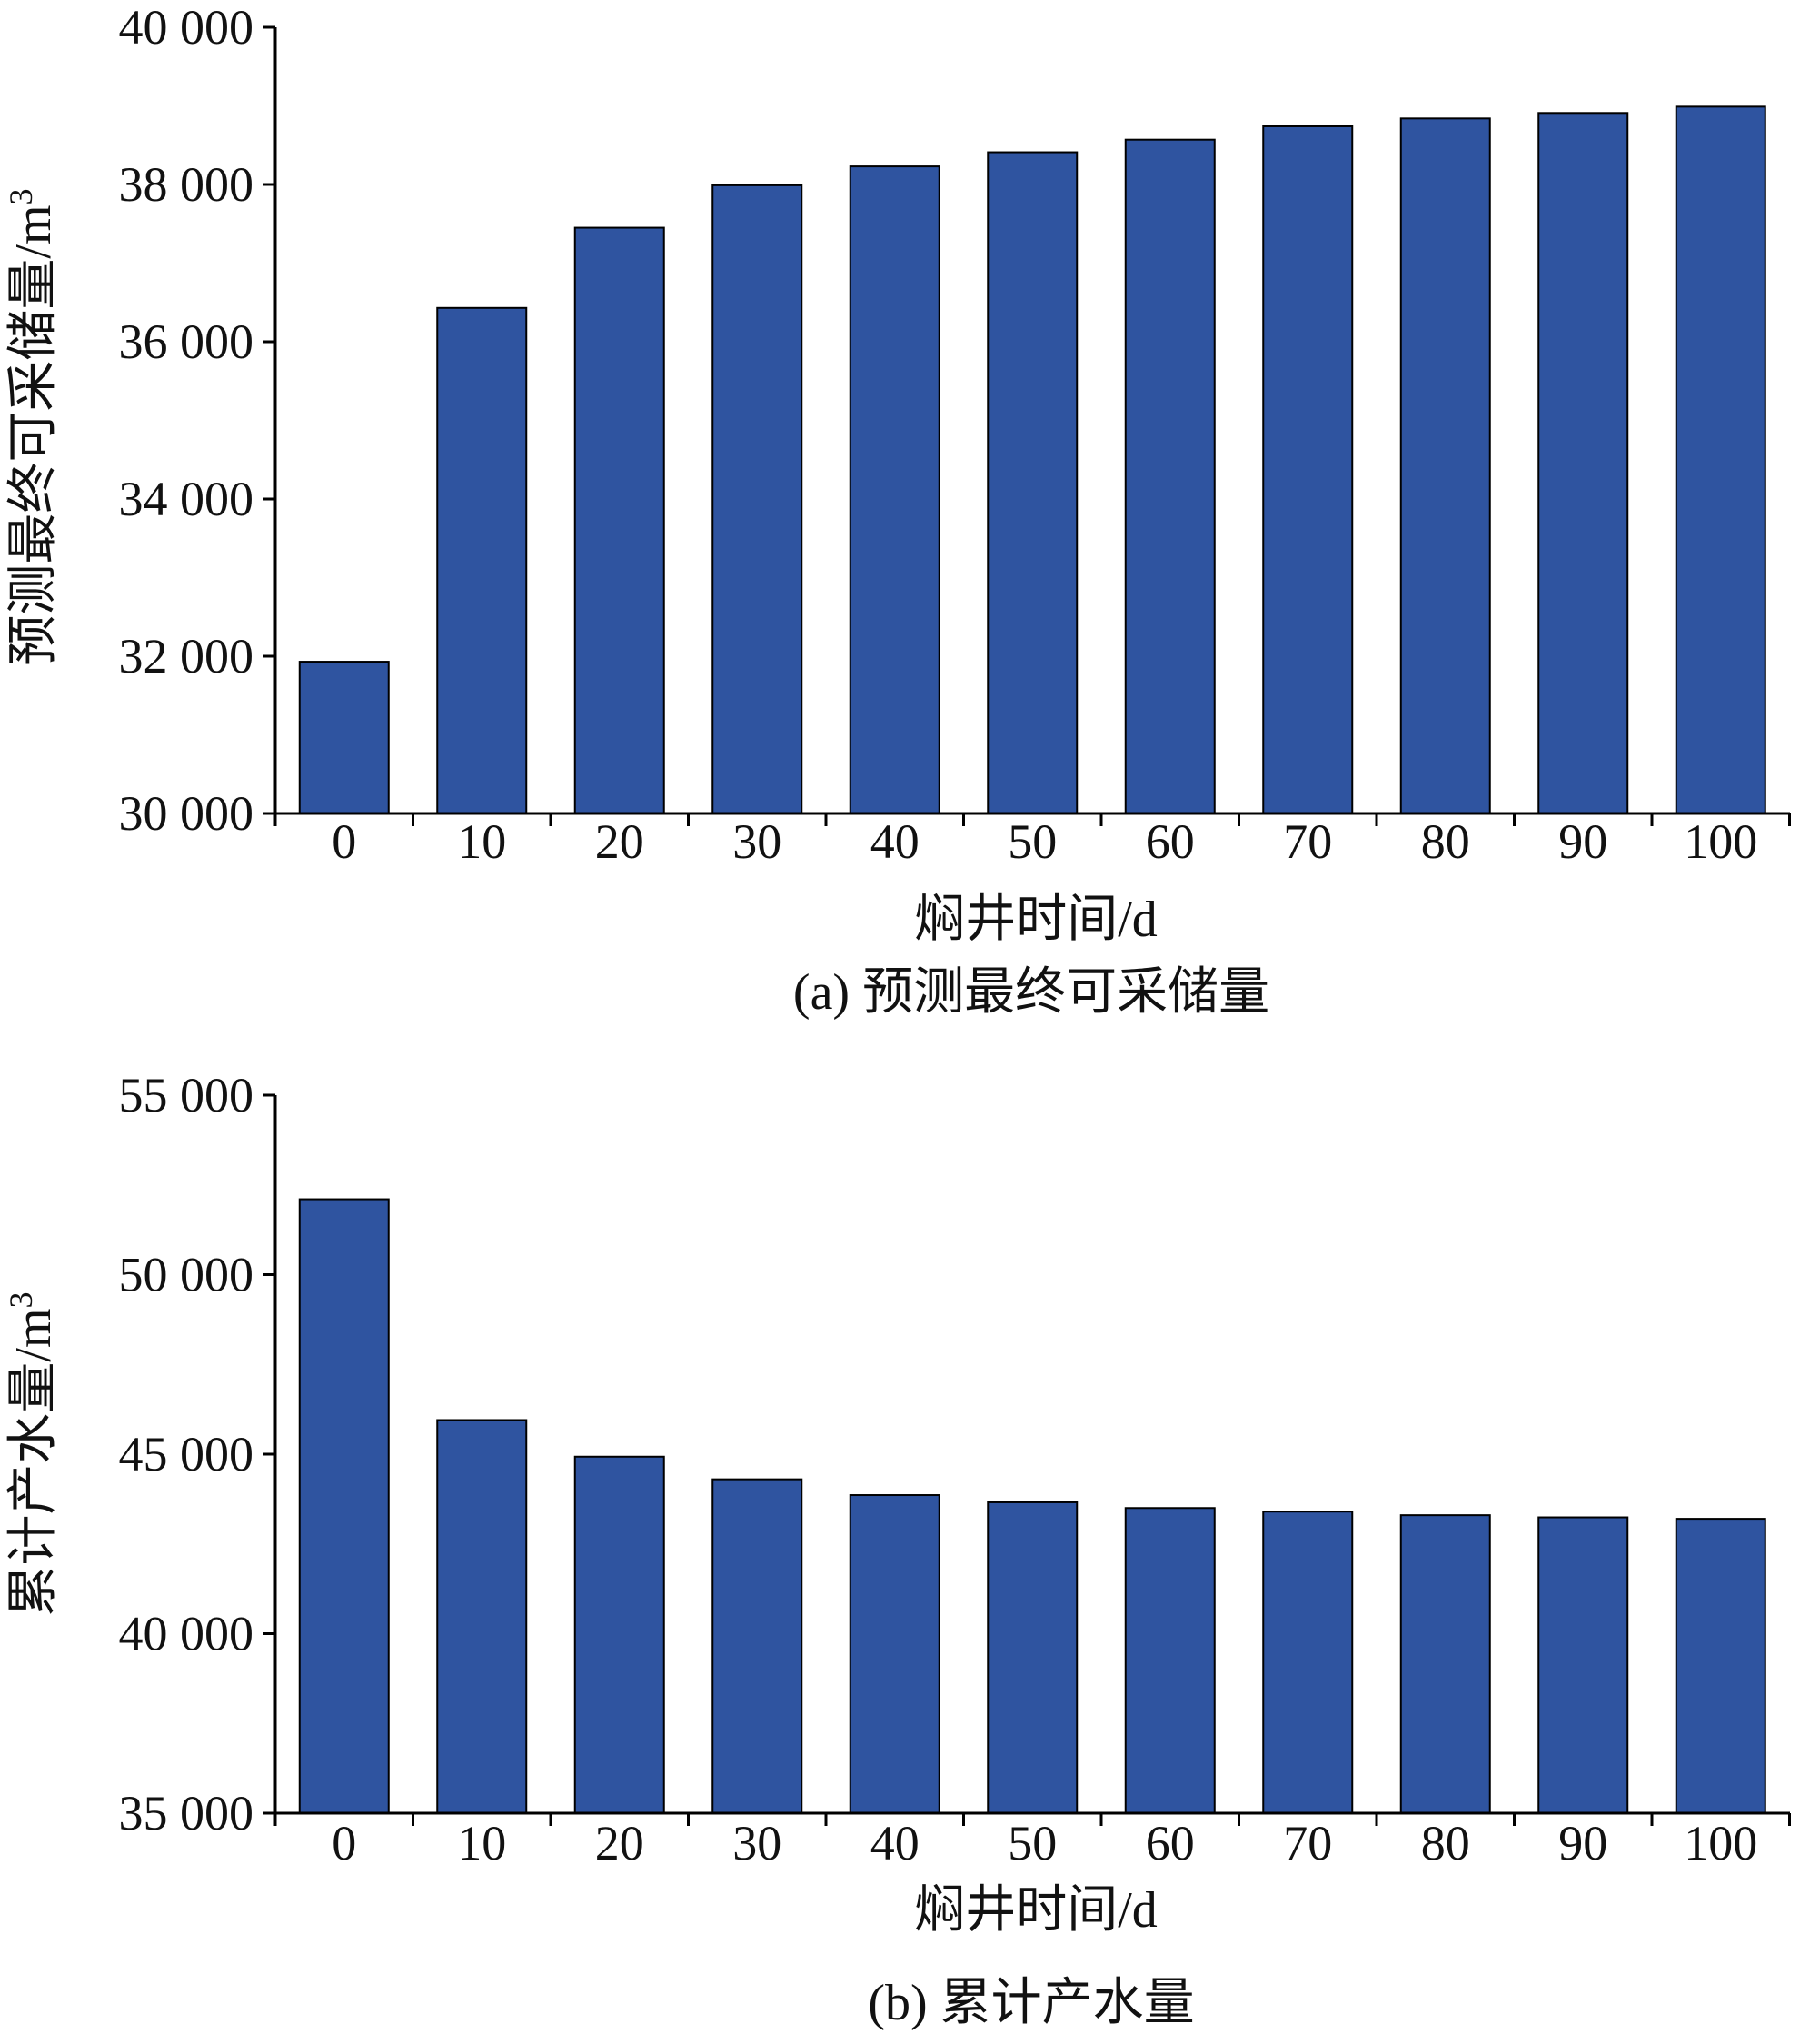 Image resolution: width=1800 pixels, height=2044 pixels. I want to click on chart-b-x-tick-label: 60, so click(1170, 1843).